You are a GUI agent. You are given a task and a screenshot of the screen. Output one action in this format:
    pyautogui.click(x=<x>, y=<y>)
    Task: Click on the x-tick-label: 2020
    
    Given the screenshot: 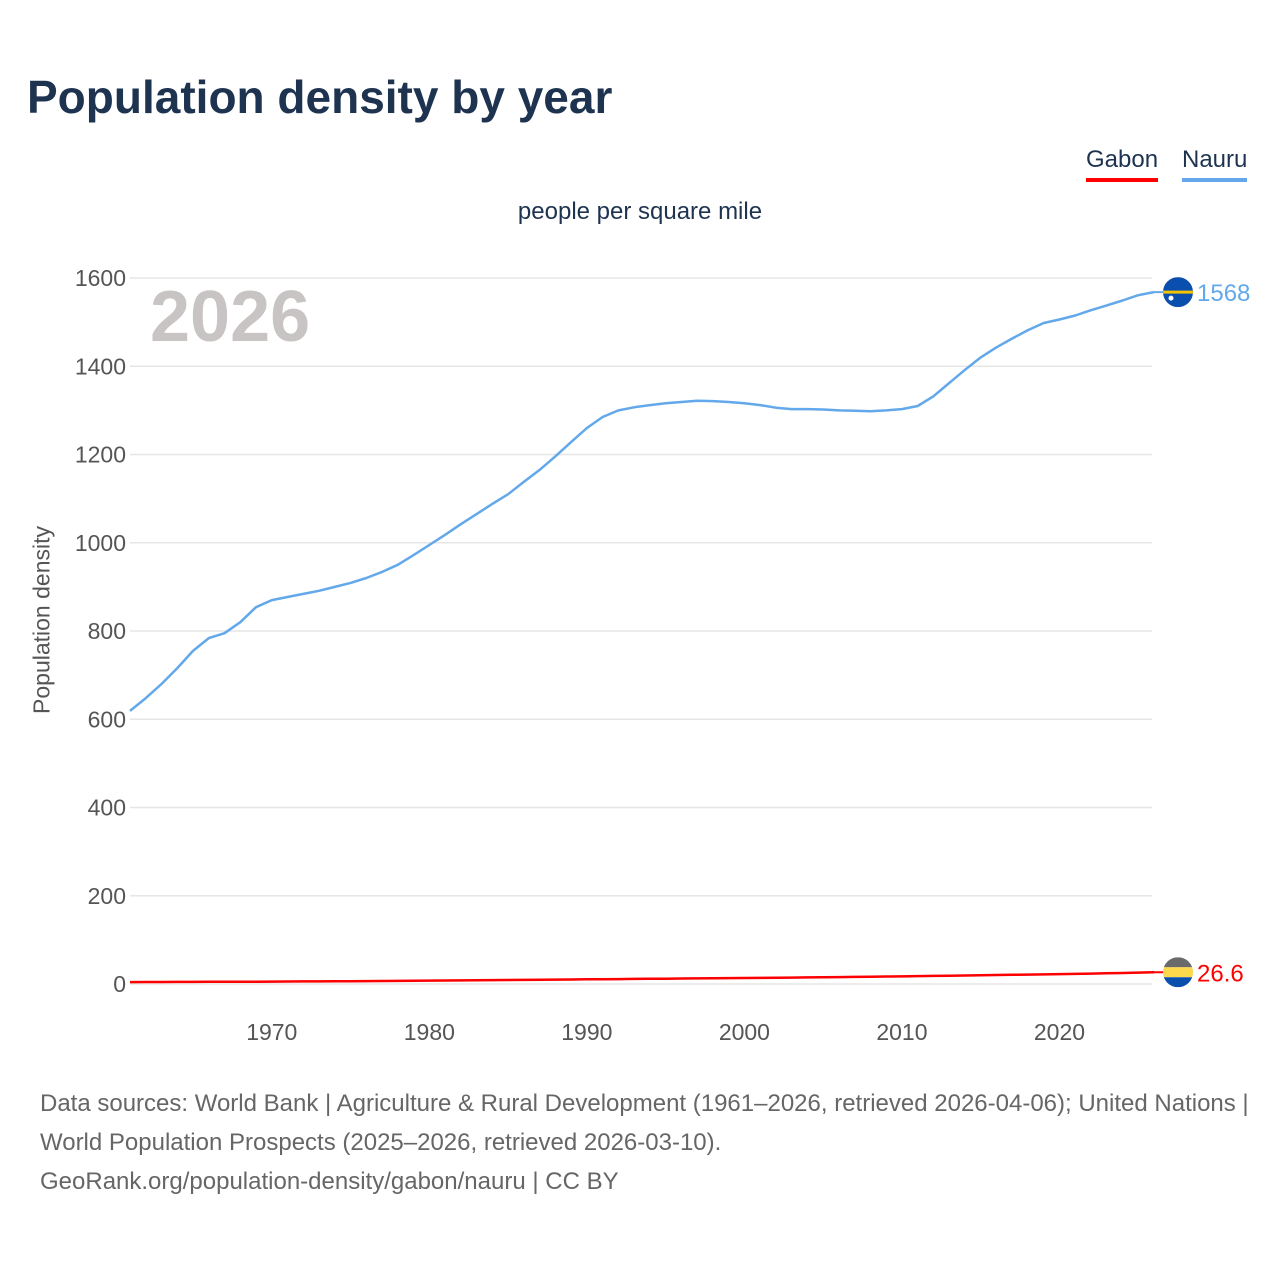 What is the action you would take?
    pyautogui.click(x=1059, y=1032)
    